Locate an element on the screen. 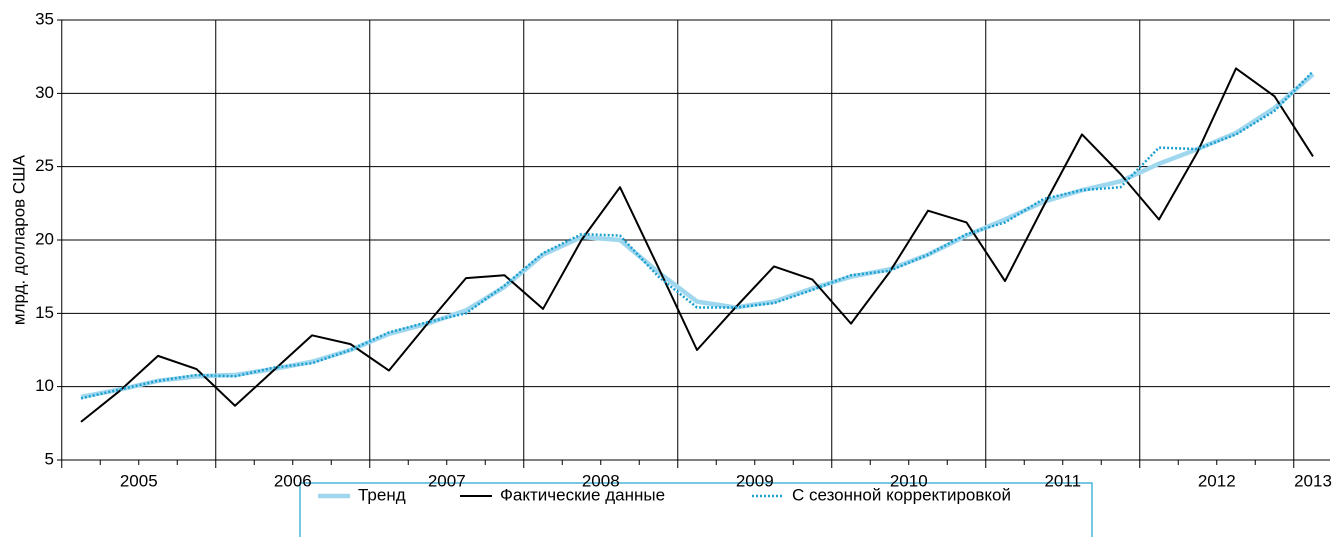 This screenshot has height=537, width=1341. y-tick-label: 5 is located at coordinates (49, 458).